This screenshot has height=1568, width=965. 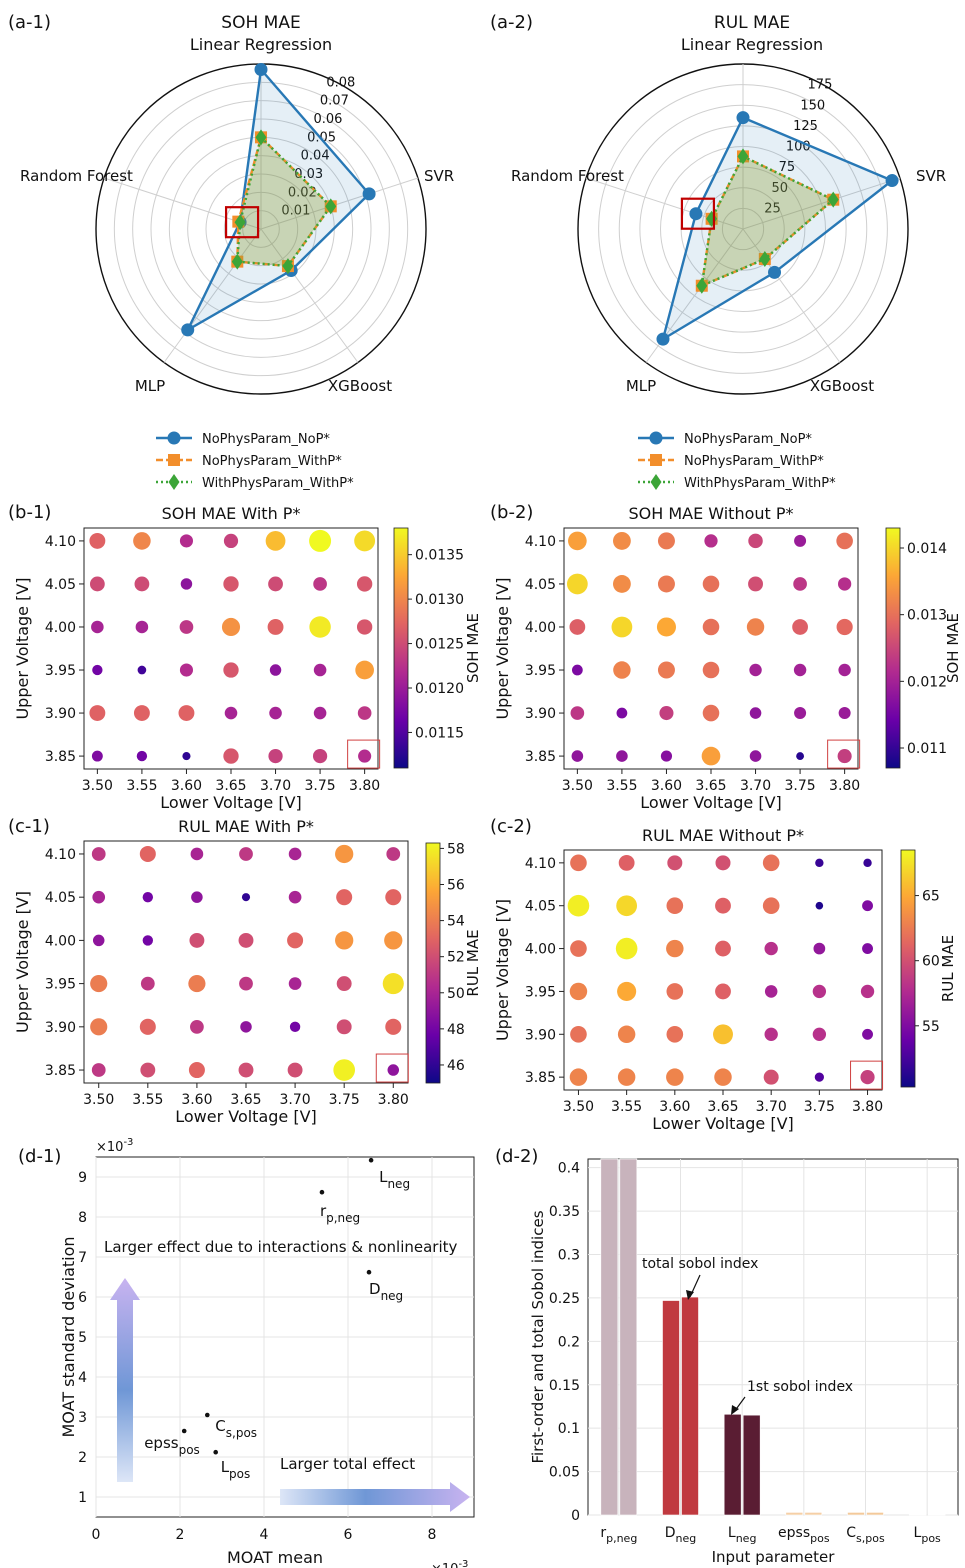 I want to click on moat-point-label-base: r, so click(x=323, y=1211).